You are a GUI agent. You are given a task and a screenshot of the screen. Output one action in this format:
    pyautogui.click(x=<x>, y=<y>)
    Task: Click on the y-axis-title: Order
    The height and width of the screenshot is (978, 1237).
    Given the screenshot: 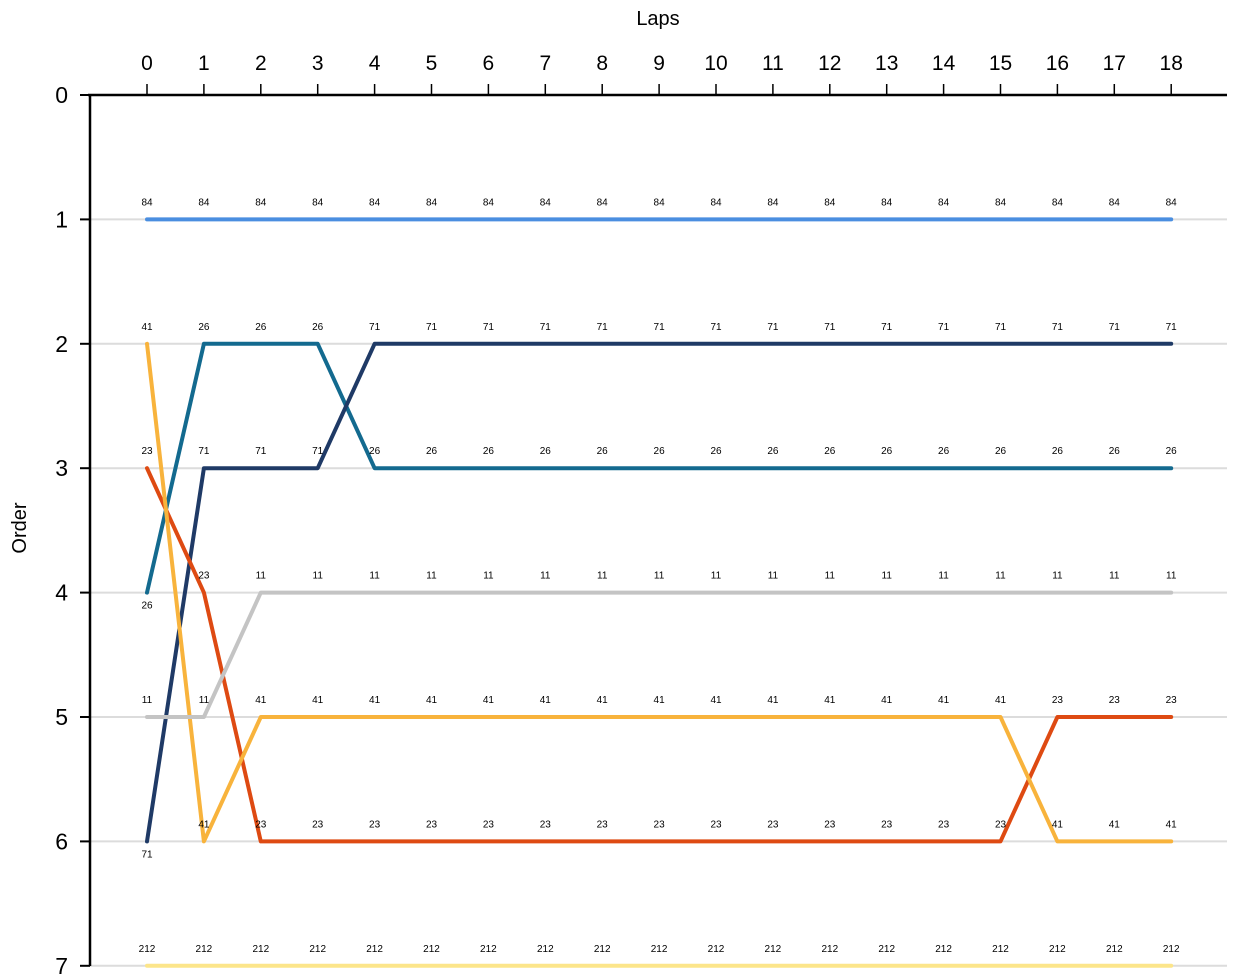 What is the action you would take?
    pyautogui.click(x=20, y=527)
    